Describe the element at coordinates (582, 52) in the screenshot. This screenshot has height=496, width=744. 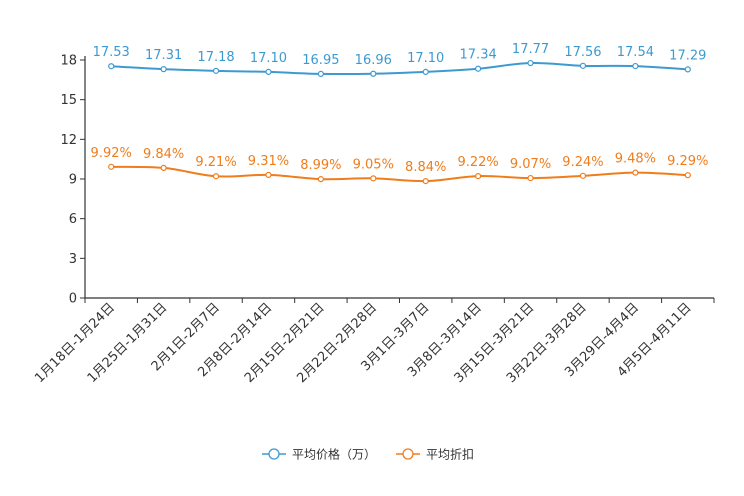
I see `series-0-data-label: 17.56` at that location.